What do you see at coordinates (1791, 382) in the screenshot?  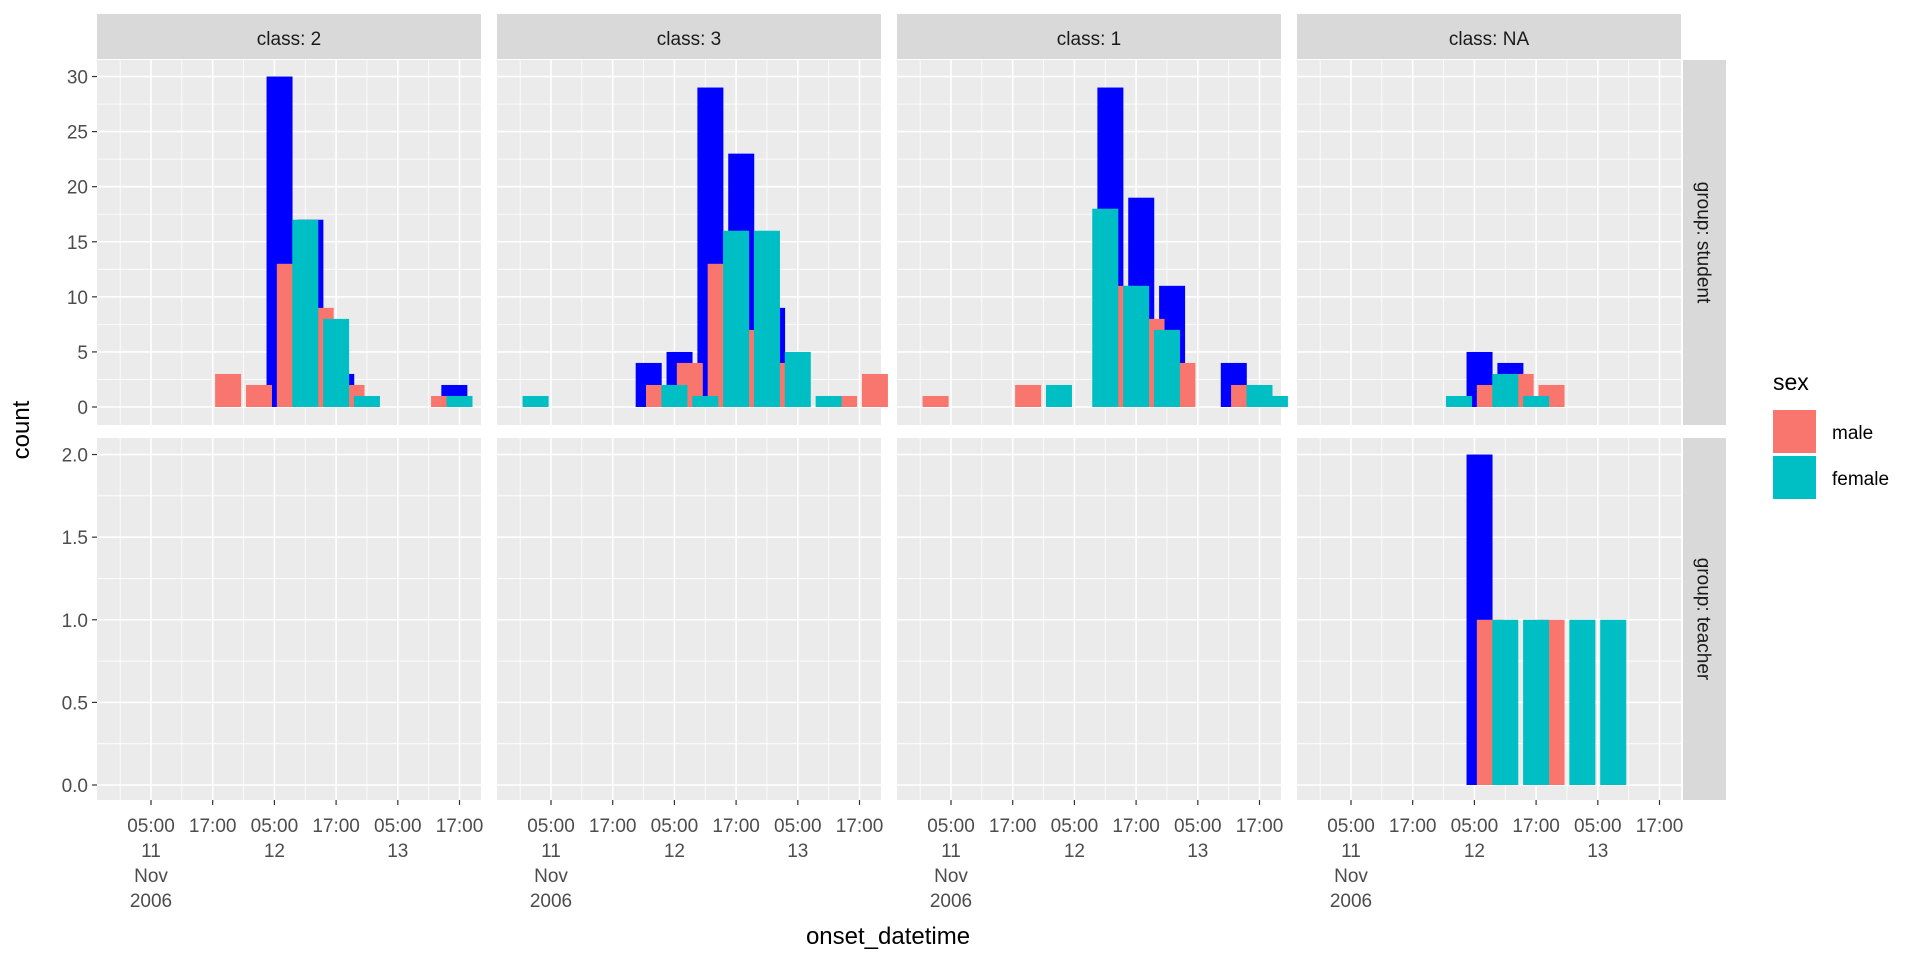 I see `legend-title: sex` at bounding box center [1791, 382].